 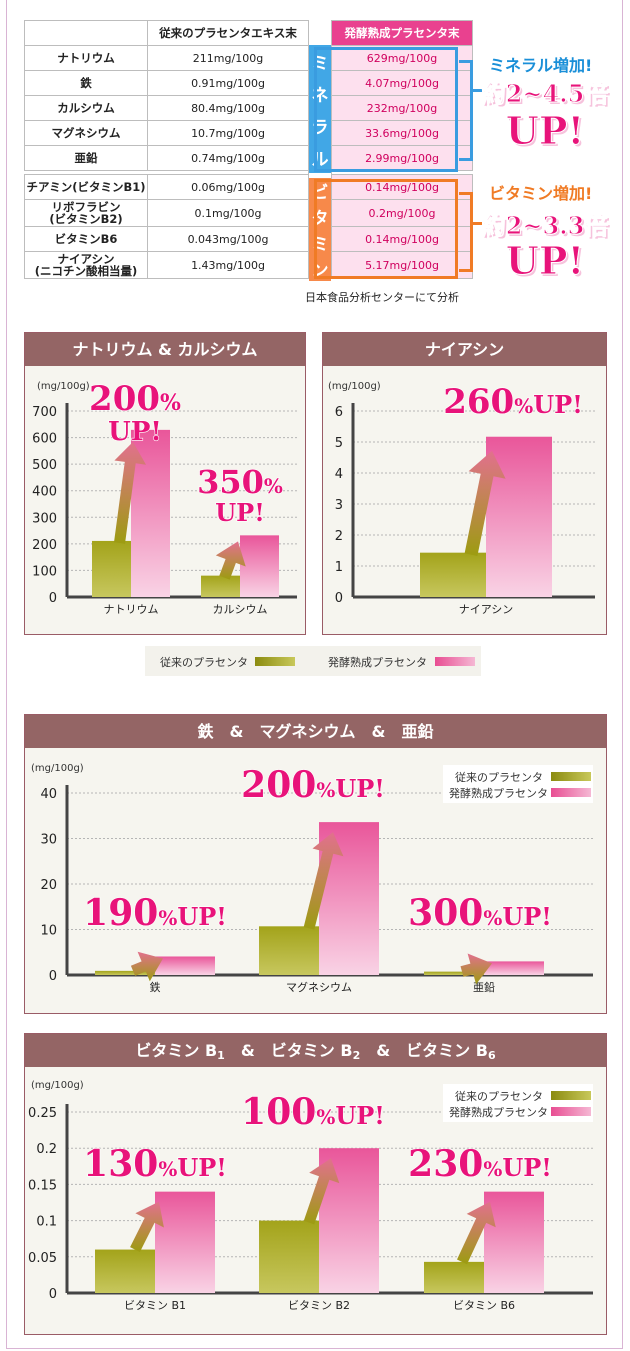 I want to click on y-tick-label: 10, so click(x=48, y=931).